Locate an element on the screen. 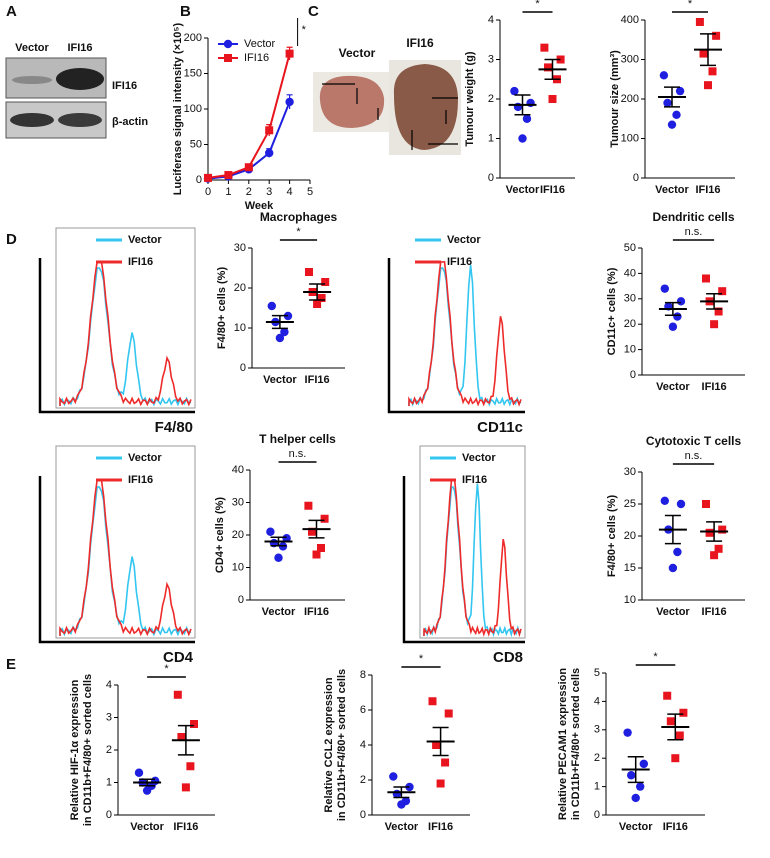 The height and width of the screenshot is (858, 770). y-tick-label: 0 is located at coordinates (109, 815).